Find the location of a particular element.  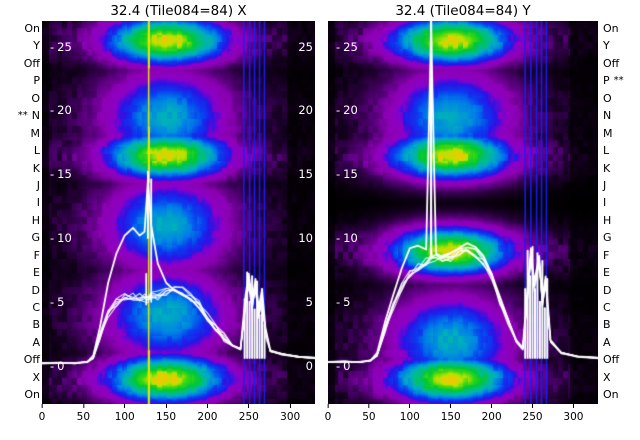

side-label-text: L is located at coordinates (606, 151).